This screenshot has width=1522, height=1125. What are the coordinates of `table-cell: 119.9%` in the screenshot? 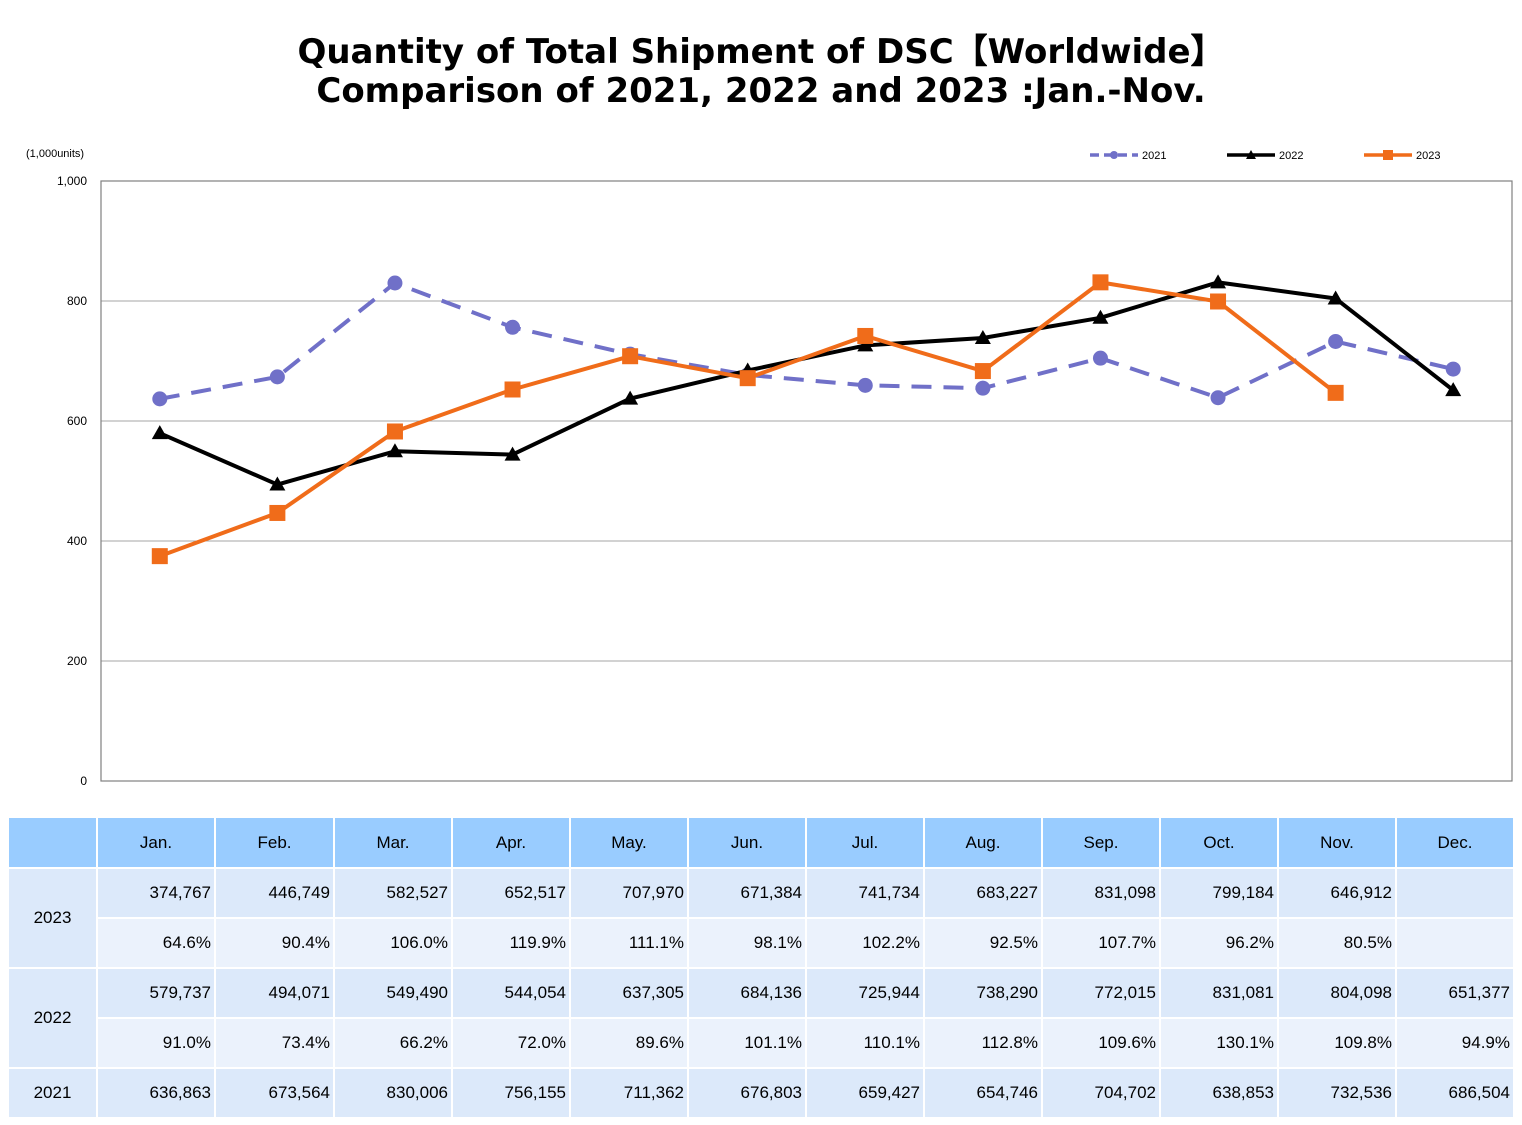 It's located at (511, 943).